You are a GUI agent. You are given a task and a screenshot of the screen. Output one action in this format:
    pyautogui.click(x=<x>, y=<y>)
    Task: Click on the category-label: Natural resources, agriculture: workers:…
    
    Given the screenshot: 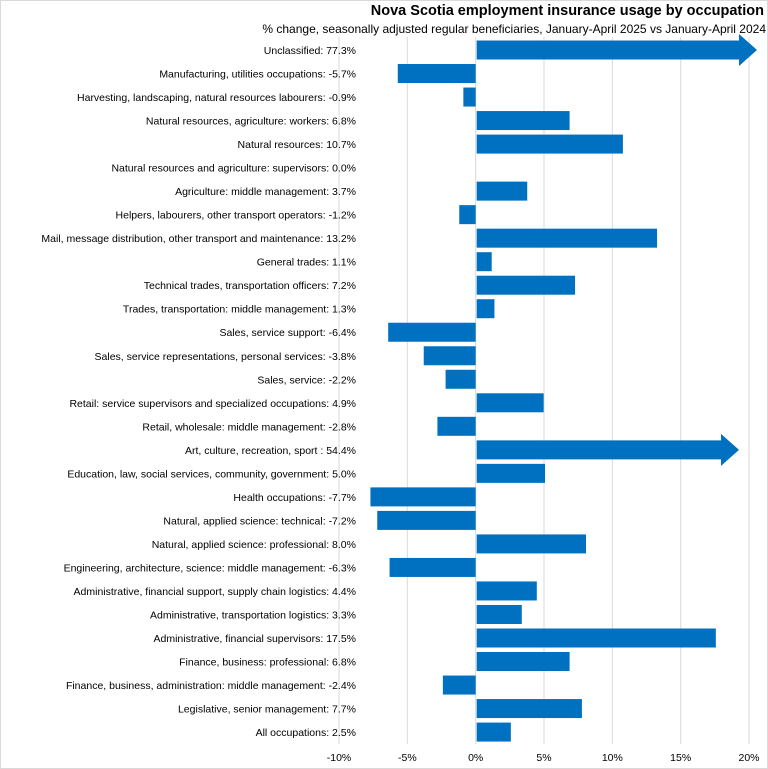 What is the action you would take?
    pyautogui.click(x=251, y=122)
    